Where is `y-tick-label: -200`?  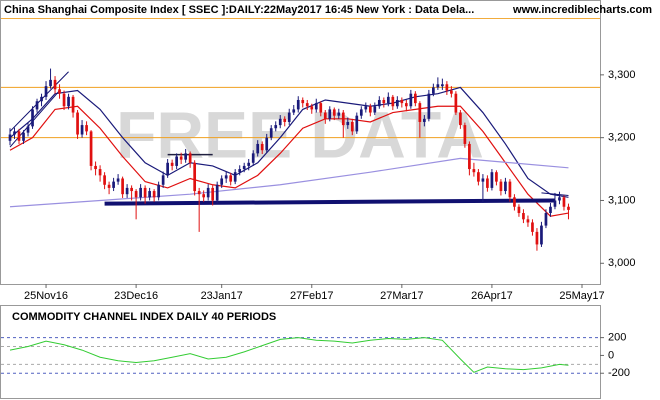
y-tick-label: -200 is located at coordinates (619, 373).